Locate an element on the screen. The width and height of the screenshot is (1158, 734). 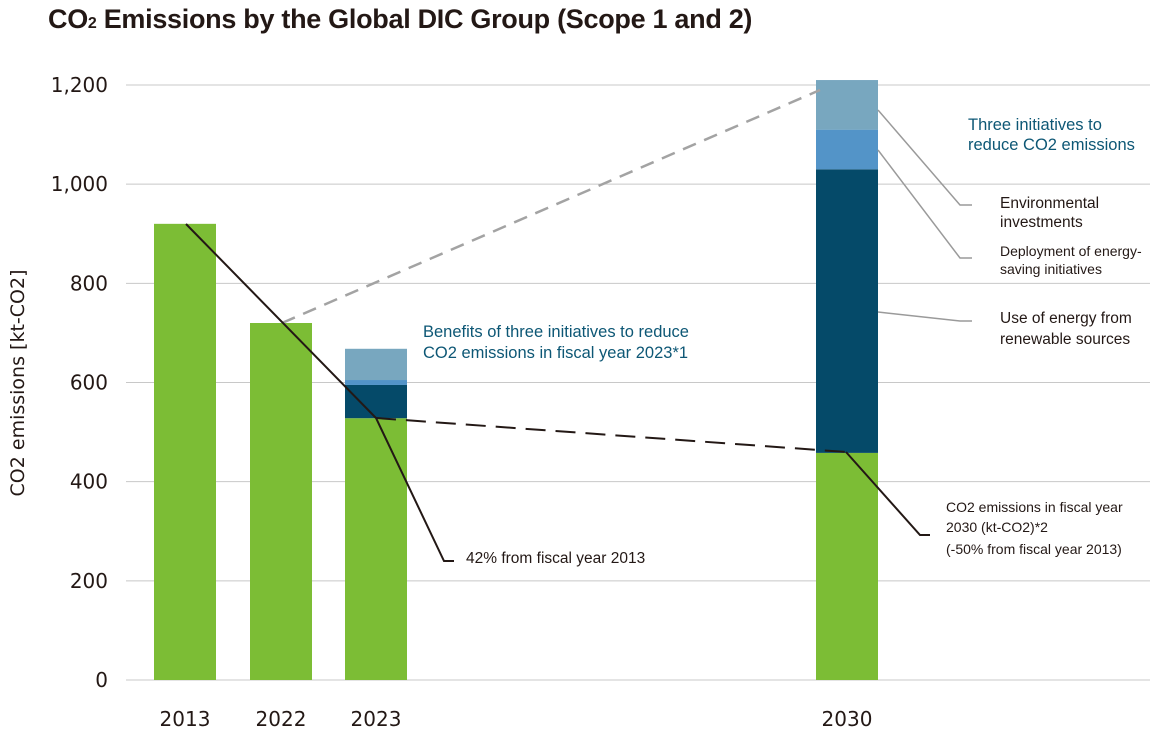
x-tick-labels: 2013 2022 2023 2030 is located at coordinates (516, 719).